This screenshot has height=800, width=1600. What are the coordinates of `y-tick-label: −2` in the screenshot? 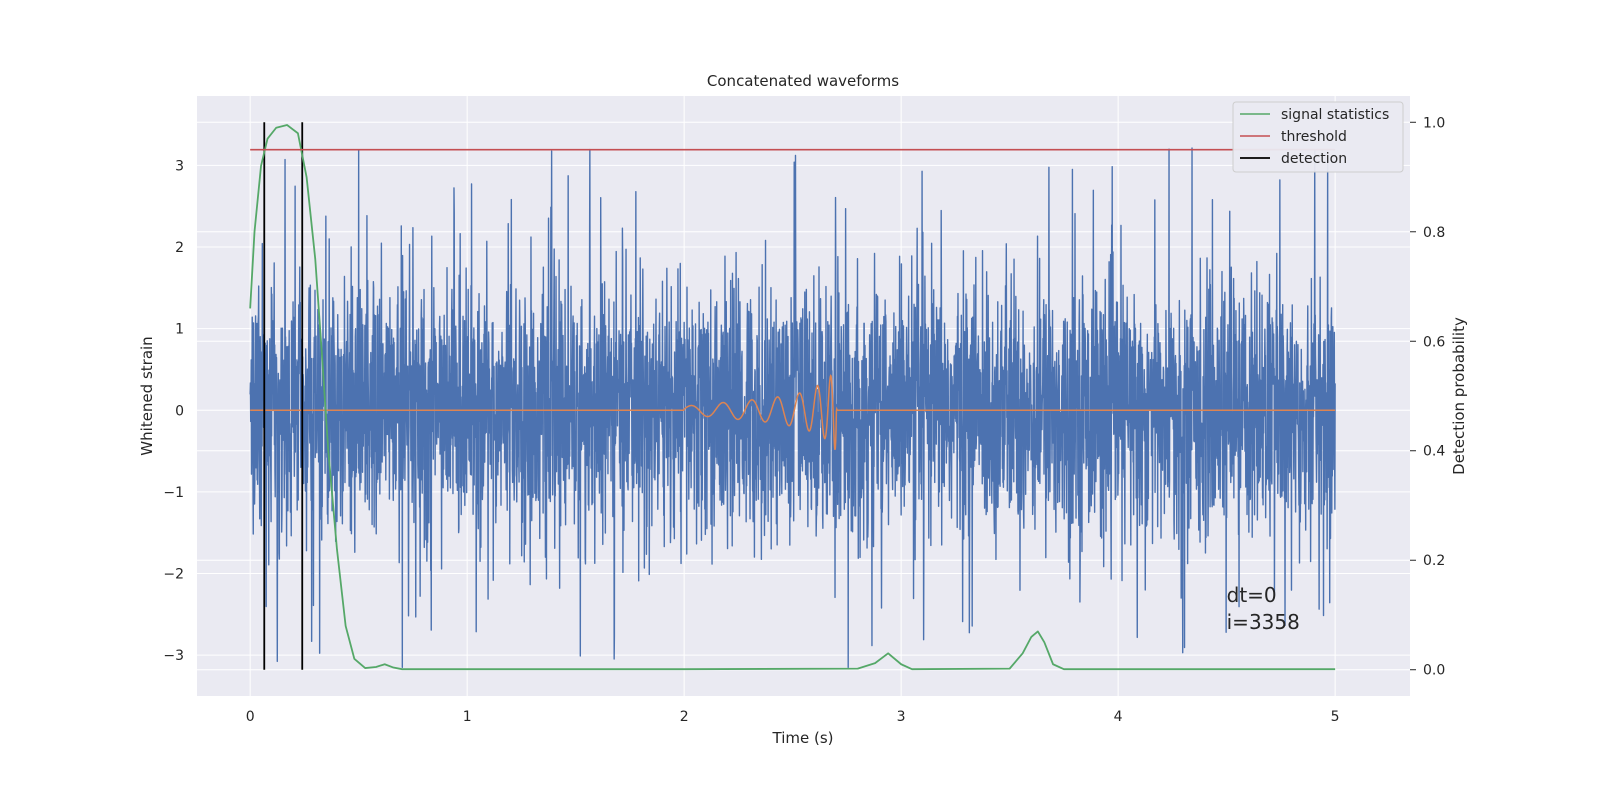 It's located at (173, 575).